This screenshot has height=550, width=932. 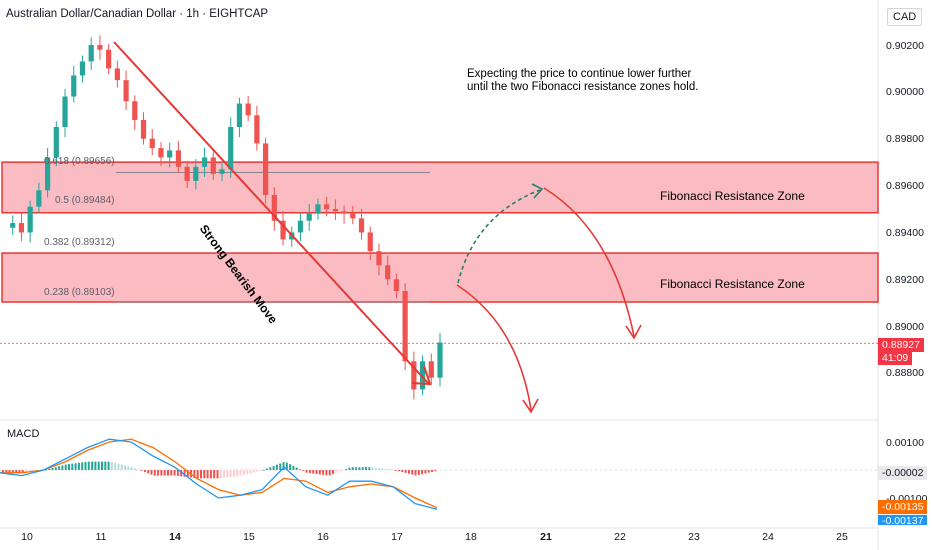 I want to click on countdown-badge: 41:09, so click(x=895, y=358).